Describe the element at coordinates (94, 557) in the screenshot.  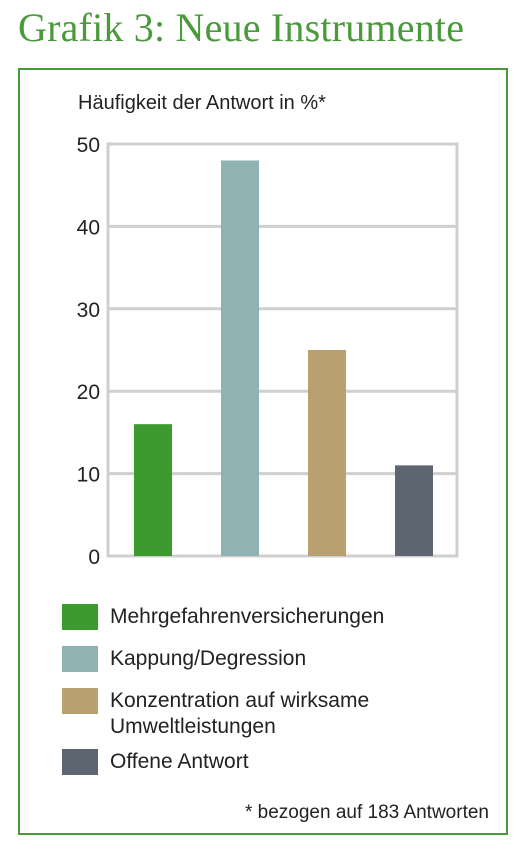
I see `y-tick-label-0: 0` at that location.